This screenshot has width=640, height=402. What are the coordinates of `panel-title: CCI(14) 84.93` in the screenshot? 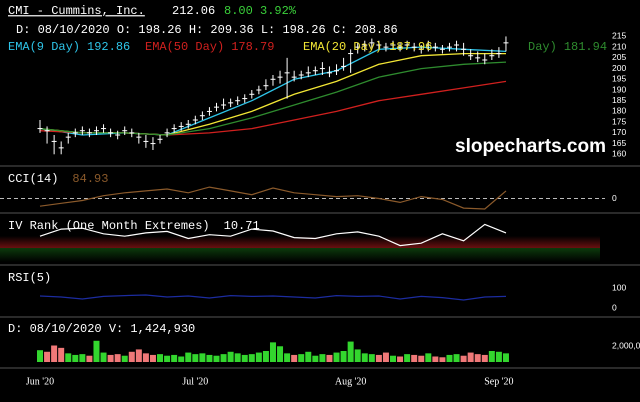 It's located at (58, 179).